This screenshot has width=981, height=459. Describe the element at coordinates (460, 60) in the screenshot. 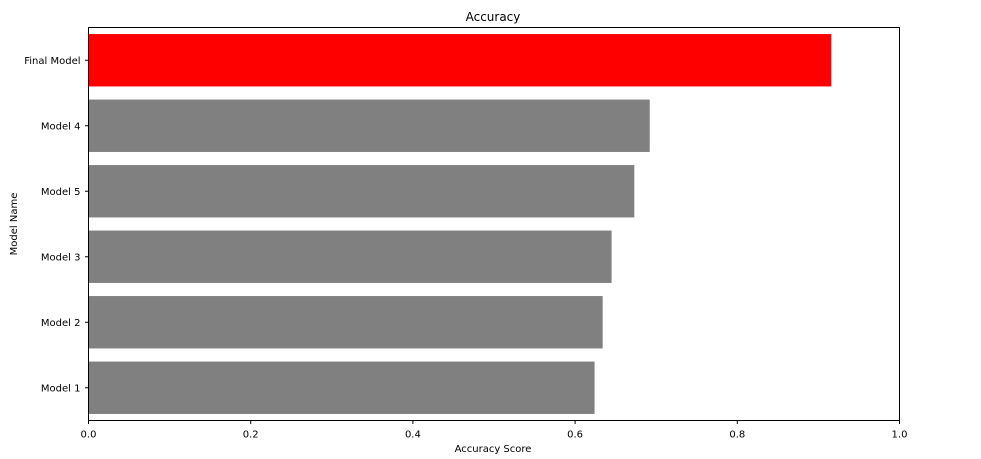

I see `bar-final-model` at that location.